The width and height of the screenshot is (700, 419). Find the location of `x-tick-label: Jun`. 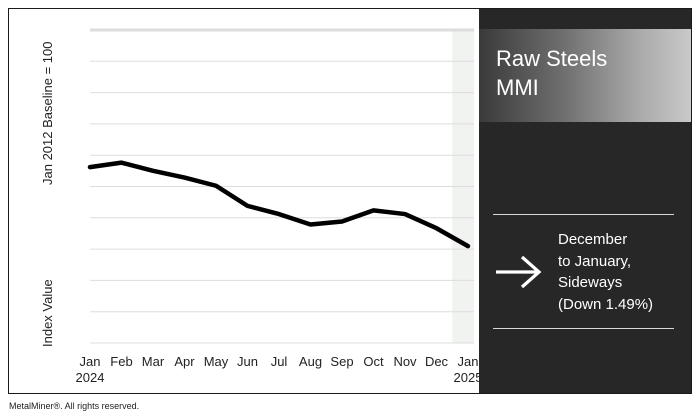

x-tick-label: Jun is located at coordinates (247, 361).